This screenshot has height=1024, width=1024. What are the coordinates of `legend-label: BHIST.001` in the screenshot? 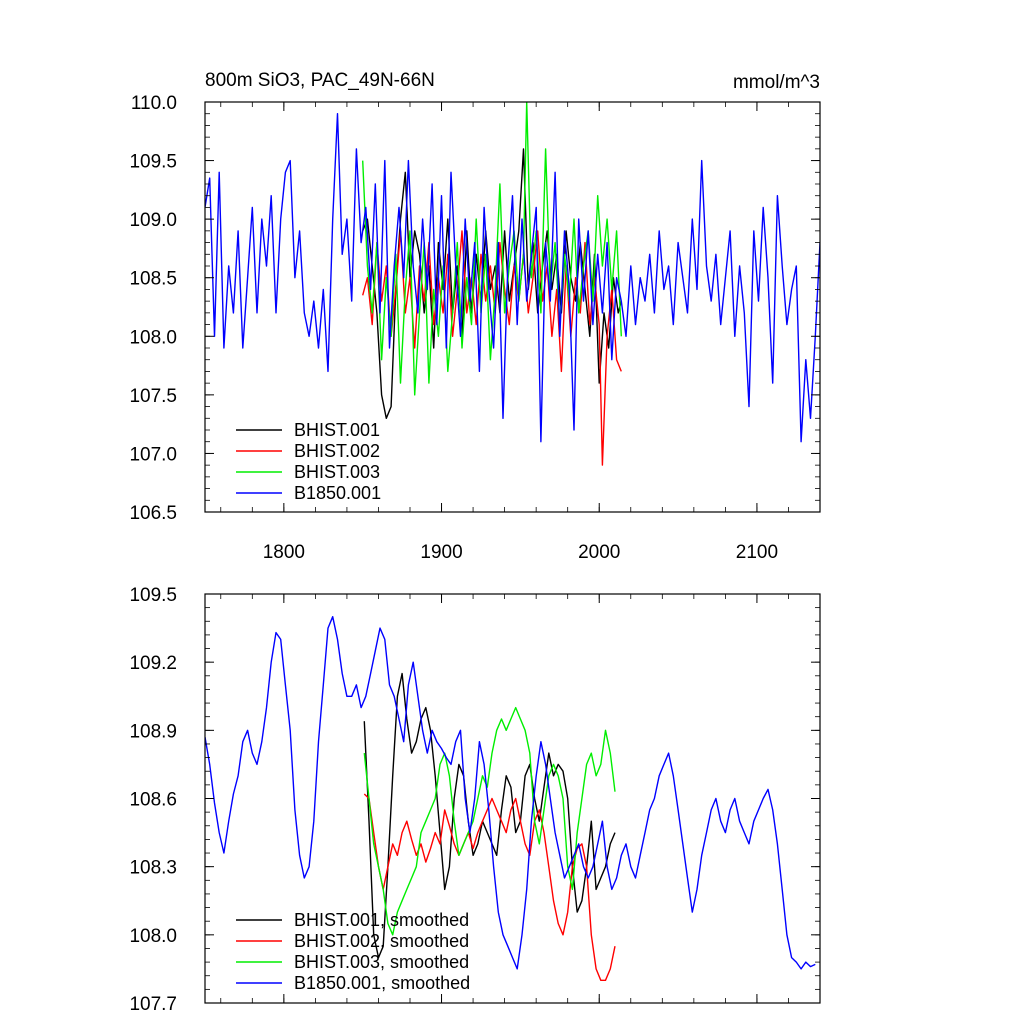 It's located at (337, 430).